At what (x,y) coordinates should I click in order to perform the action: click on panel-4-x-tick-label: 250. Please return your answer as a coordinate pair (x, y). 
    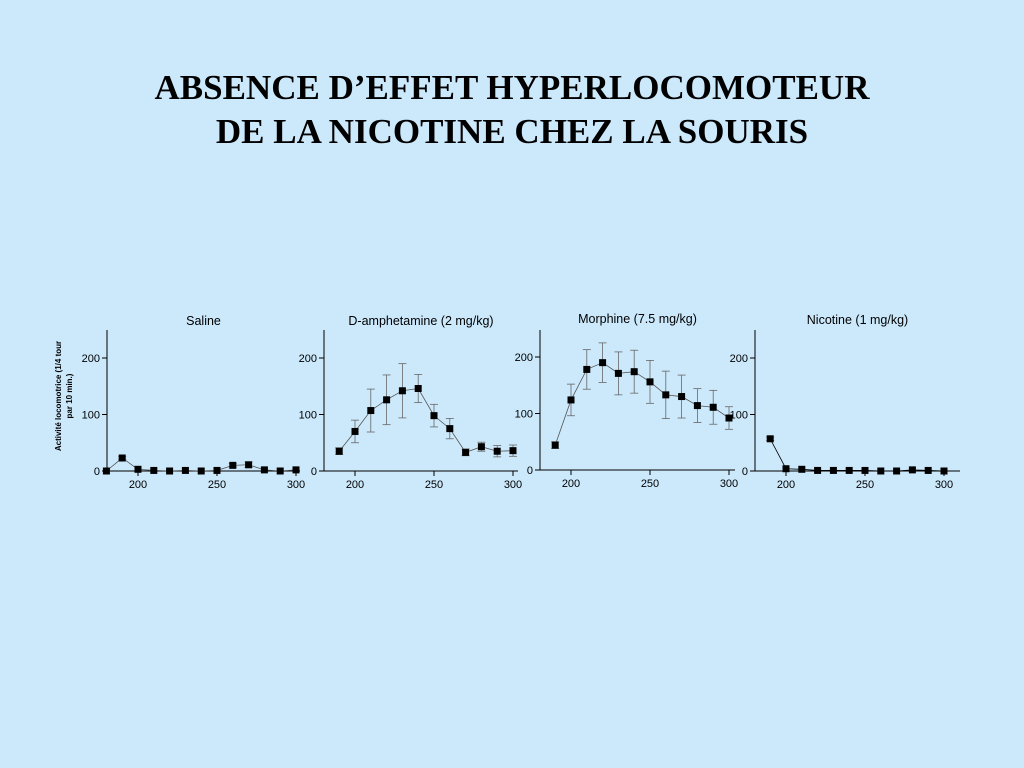
    Looking at the image, I should click on (865, 485).